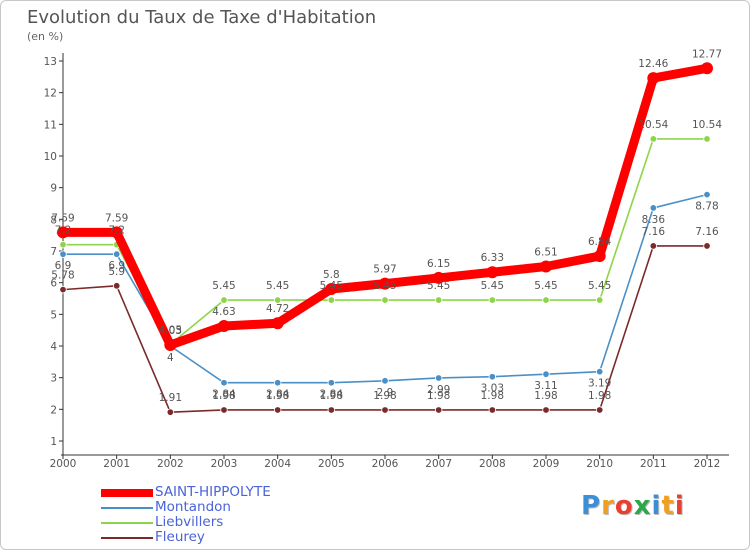 This screenshot has height=550, width=750. Describe the element at coordinates (53, 379) in the screenshot. I see `y-tick-label: 3` at that location.